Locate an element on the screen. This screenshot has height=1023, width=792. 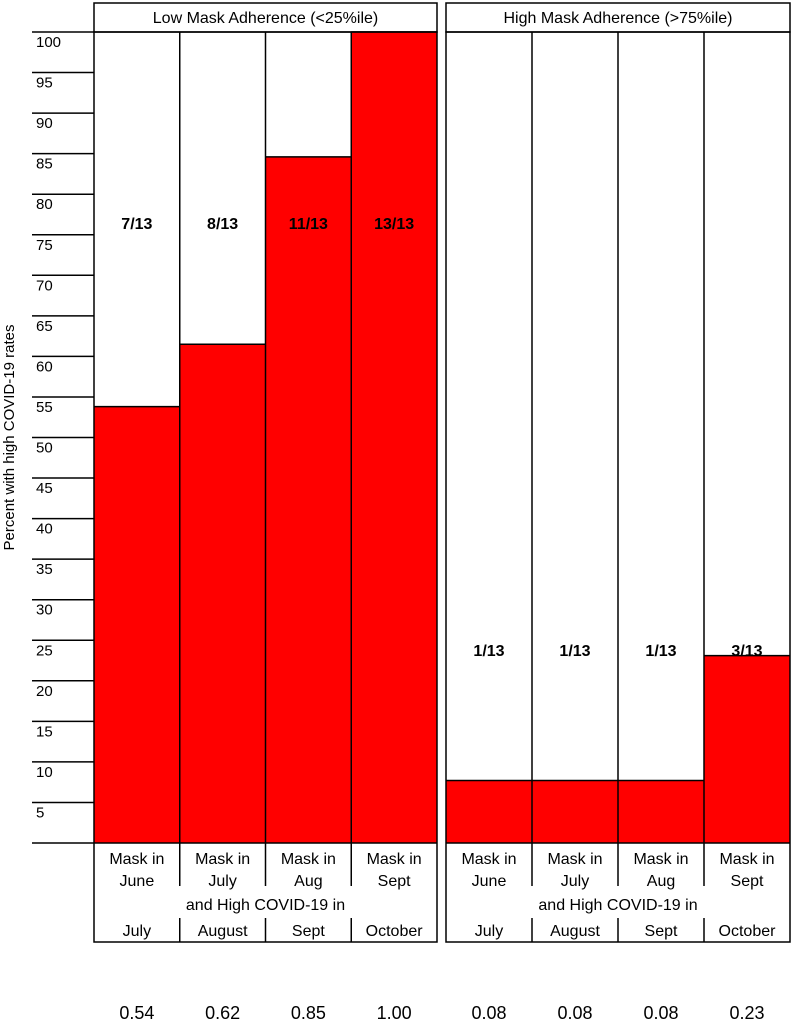
bar-fraction-label: 11/13 is located at coordinates (308, 224).